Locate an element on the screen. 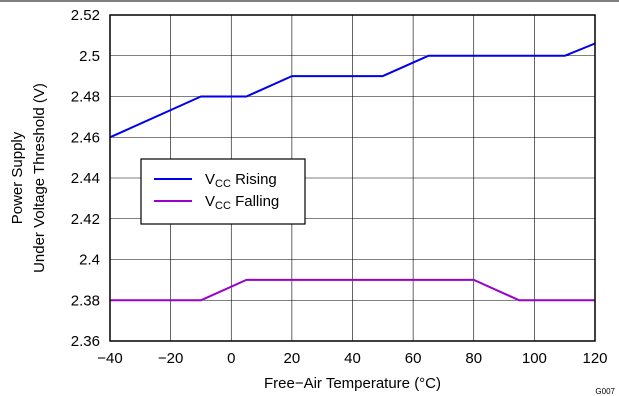 Image resolution: width=619 pixels, height=396 pixels. x-tick-labels: −40 −20 0 20 40 60 80 100 120 is located at coordinates (352, 358).